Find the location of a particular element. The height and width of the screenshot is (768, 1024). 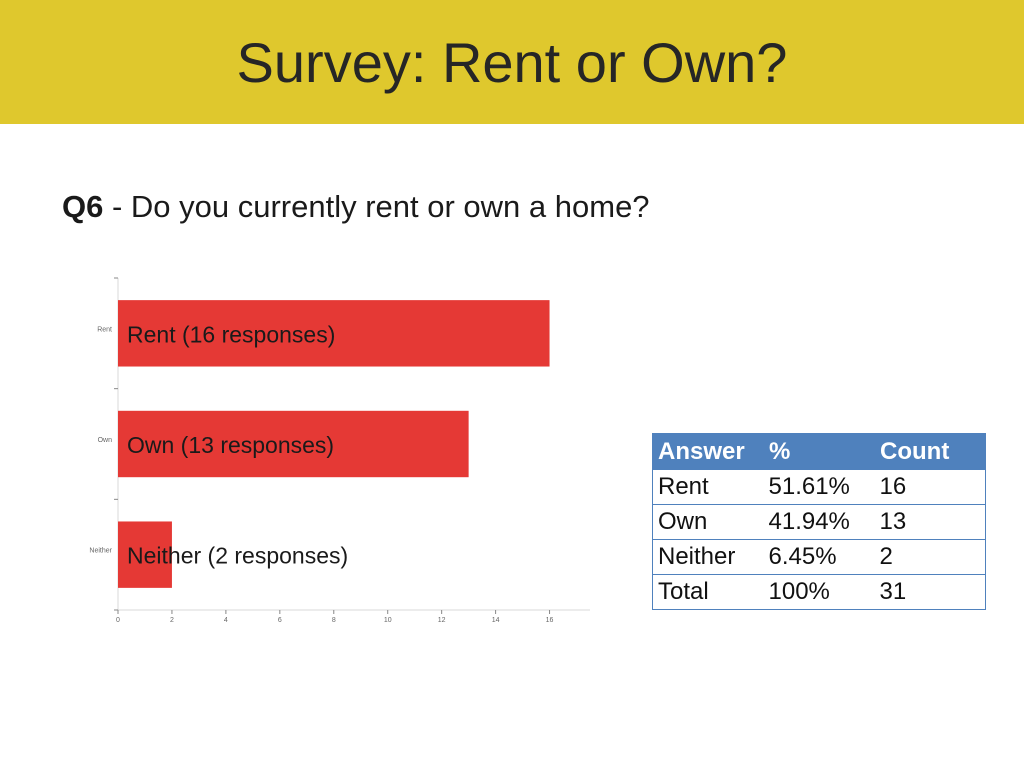

table-cell: Neither is located at coordinates (708, 557).